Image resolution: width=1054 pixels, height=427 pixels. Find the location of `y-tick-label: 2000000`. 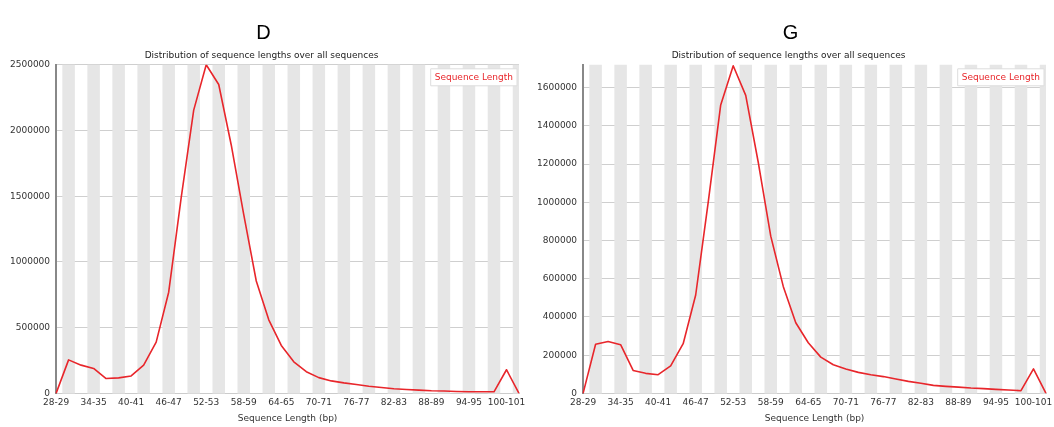

y-tick-label: 2000000 is located at coordinates (30, 129).